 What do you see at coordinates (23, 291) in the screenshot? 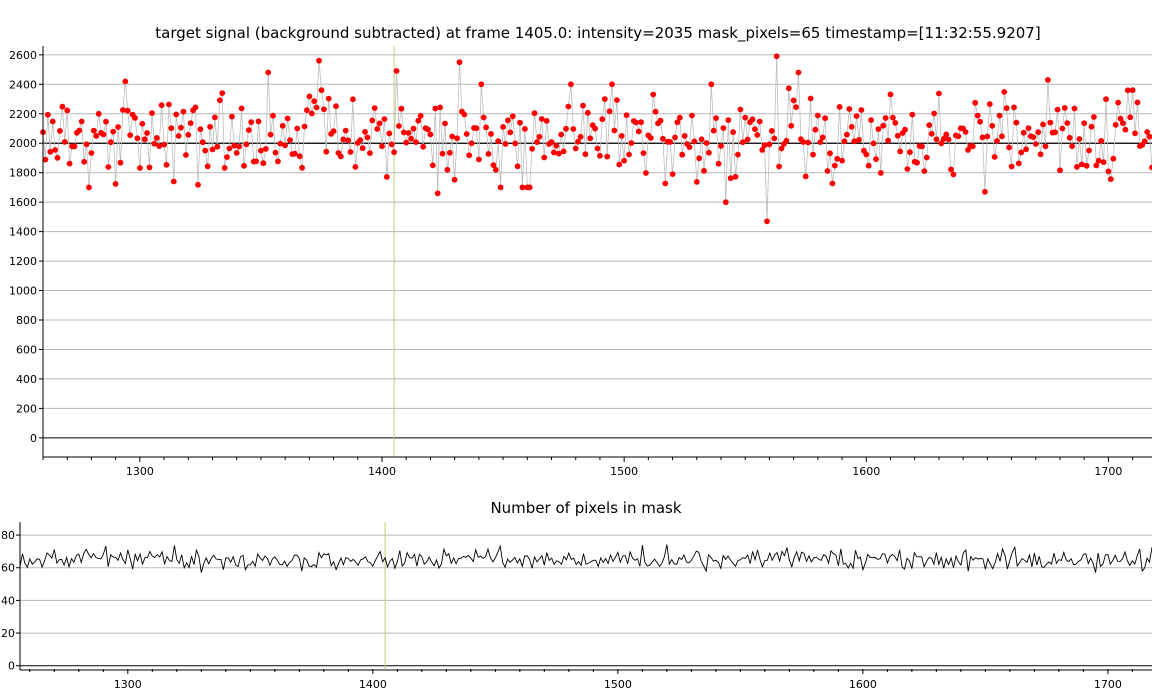
I see `y-tick-label: 1000` at bounding box center [23, 291].